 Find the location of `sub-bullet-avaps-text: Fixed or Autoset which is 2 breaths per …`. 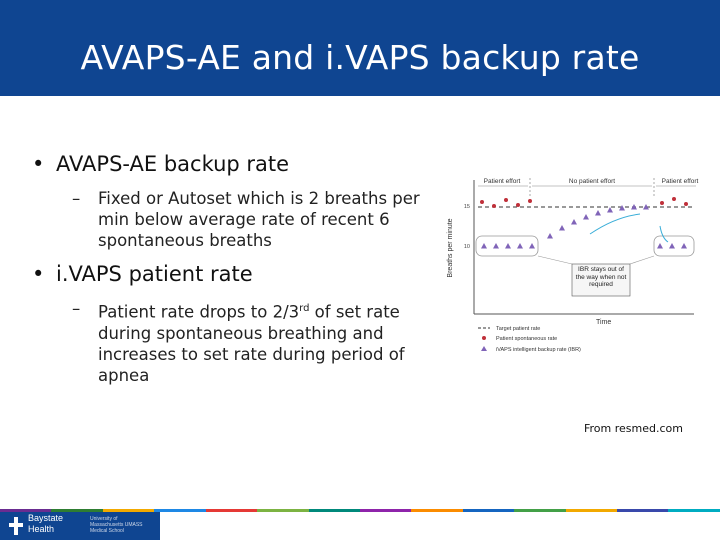

sub-bullet-avaps-text: Fixed or Autoset which is 2 breaths per … is located at coordinates (259, 219).